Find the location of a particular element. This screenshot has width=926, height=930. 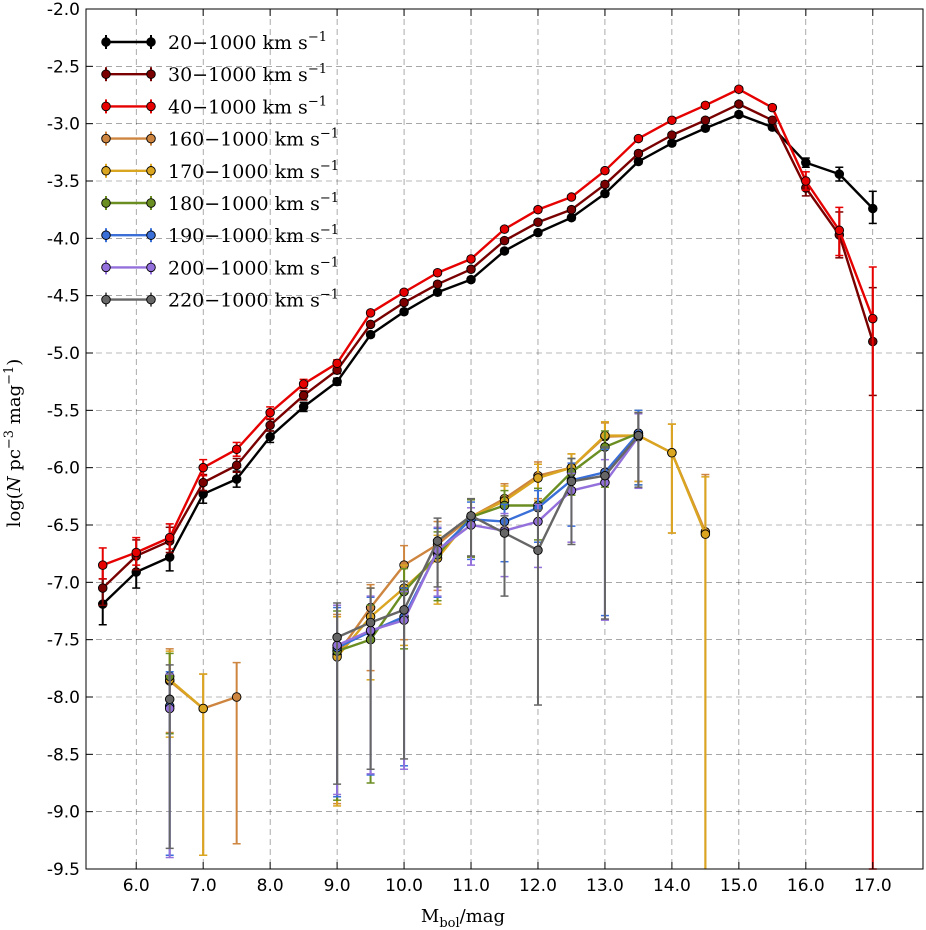

legend-entry: 30−1000 km s−1 is located at coordinates (214, 74).